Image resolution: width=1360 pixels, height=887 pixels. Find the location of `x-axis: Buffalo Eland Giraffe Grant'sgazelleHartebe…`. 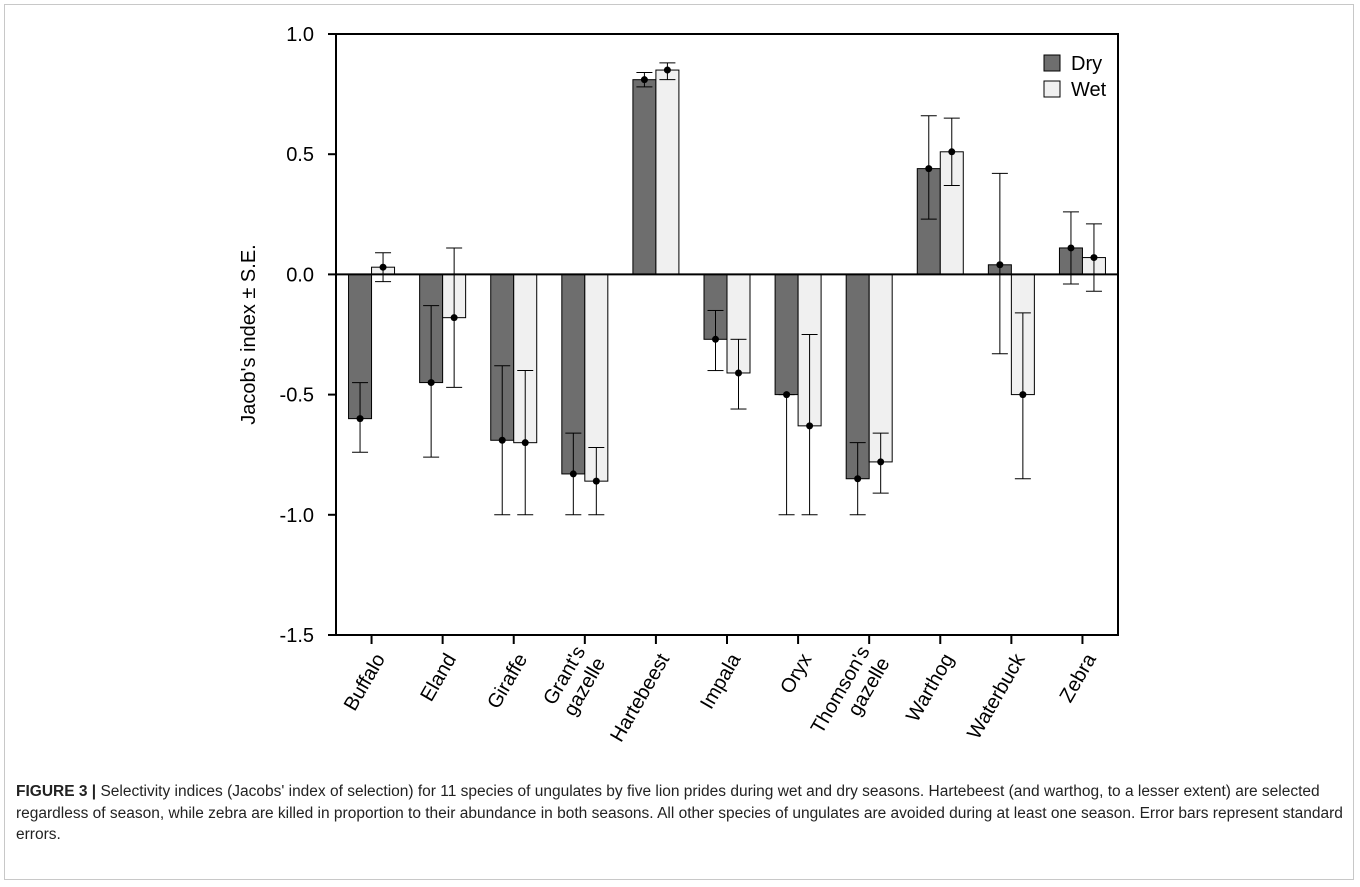

x-axis: Buffalo Eland Giraffe Grant'sgazelleHartebe… is located at coordinates (721, 692).